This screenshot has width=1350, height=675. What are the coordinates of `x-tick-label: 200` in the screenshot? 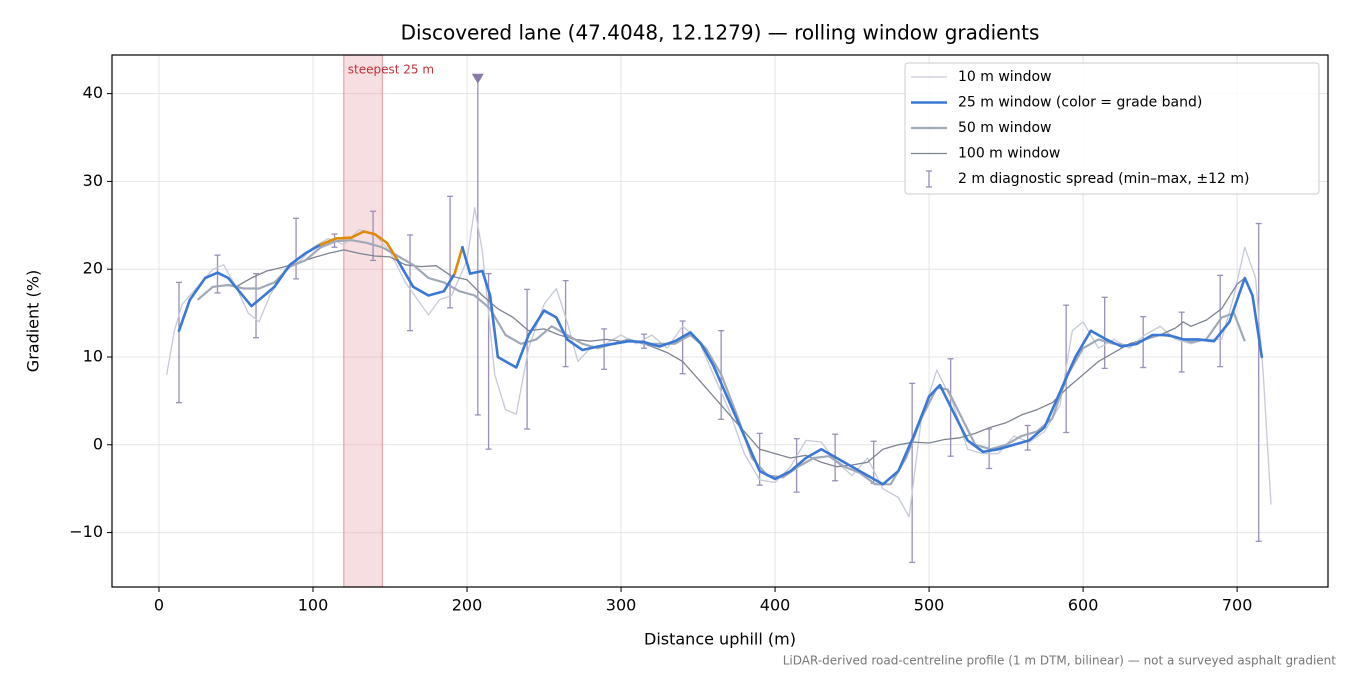 It's located at (467, 605).